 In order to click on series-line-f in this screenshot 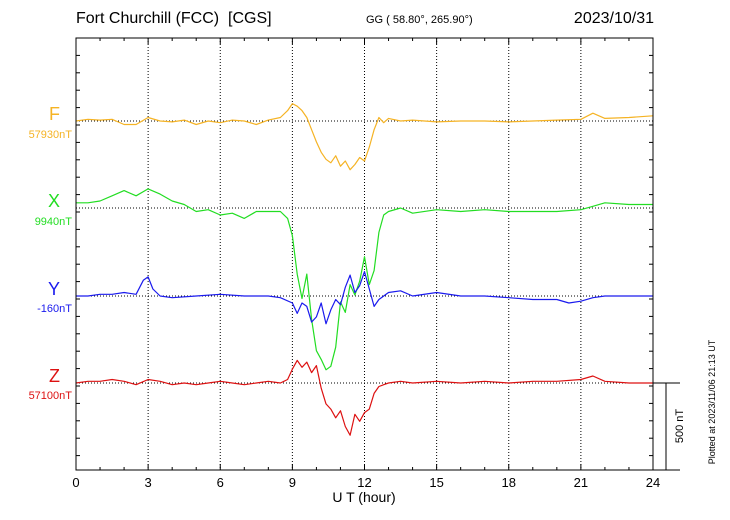, I will do `click(364, 136)`.